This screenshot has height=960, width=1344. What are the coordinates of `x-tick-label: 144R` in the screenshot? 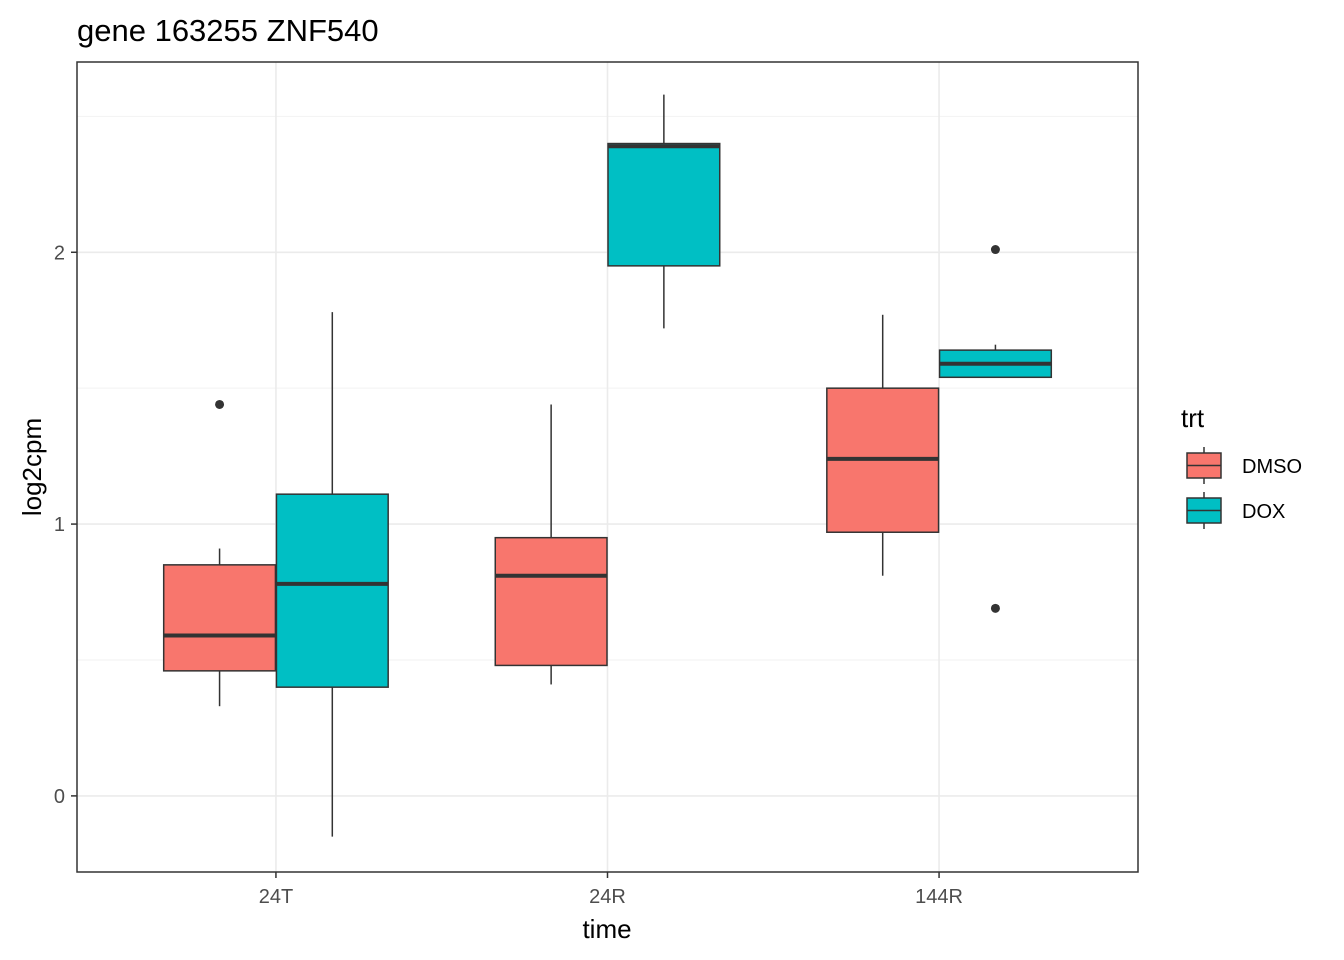 It's located at (939, 897).